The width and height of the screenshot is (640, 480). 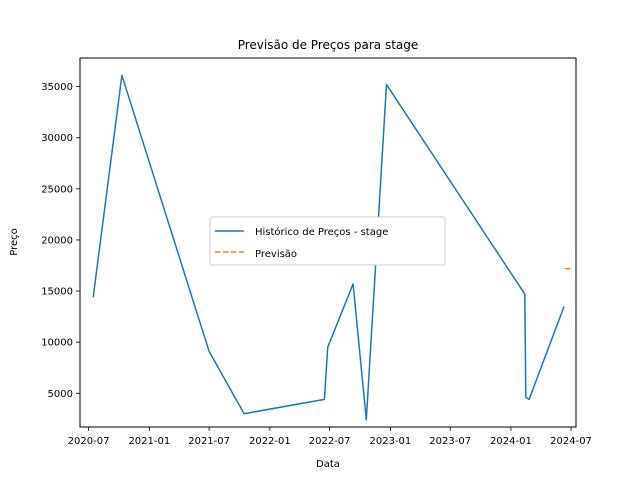 I want to click on y-tick-label: 35000, so click(x=57, y=87).